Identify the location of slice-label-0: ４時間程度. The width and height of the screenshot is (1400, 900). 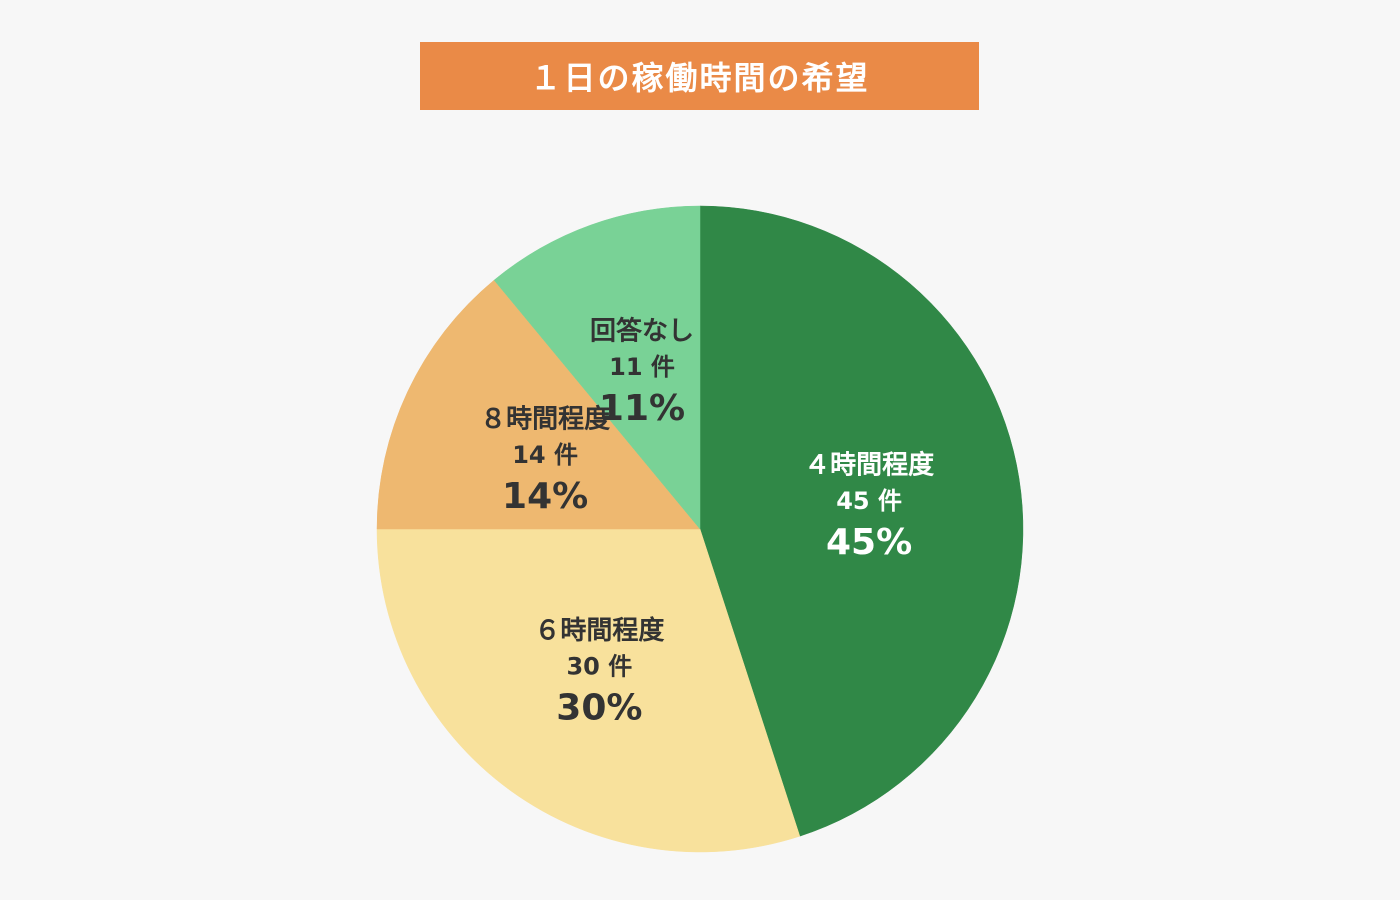
(869, 465).